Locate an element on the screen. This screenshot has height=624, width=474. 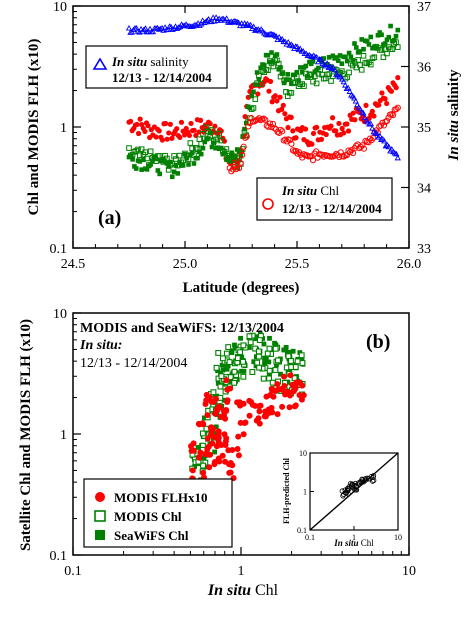
inset-xtick-label: 1 is located at coordinates (354, 537).